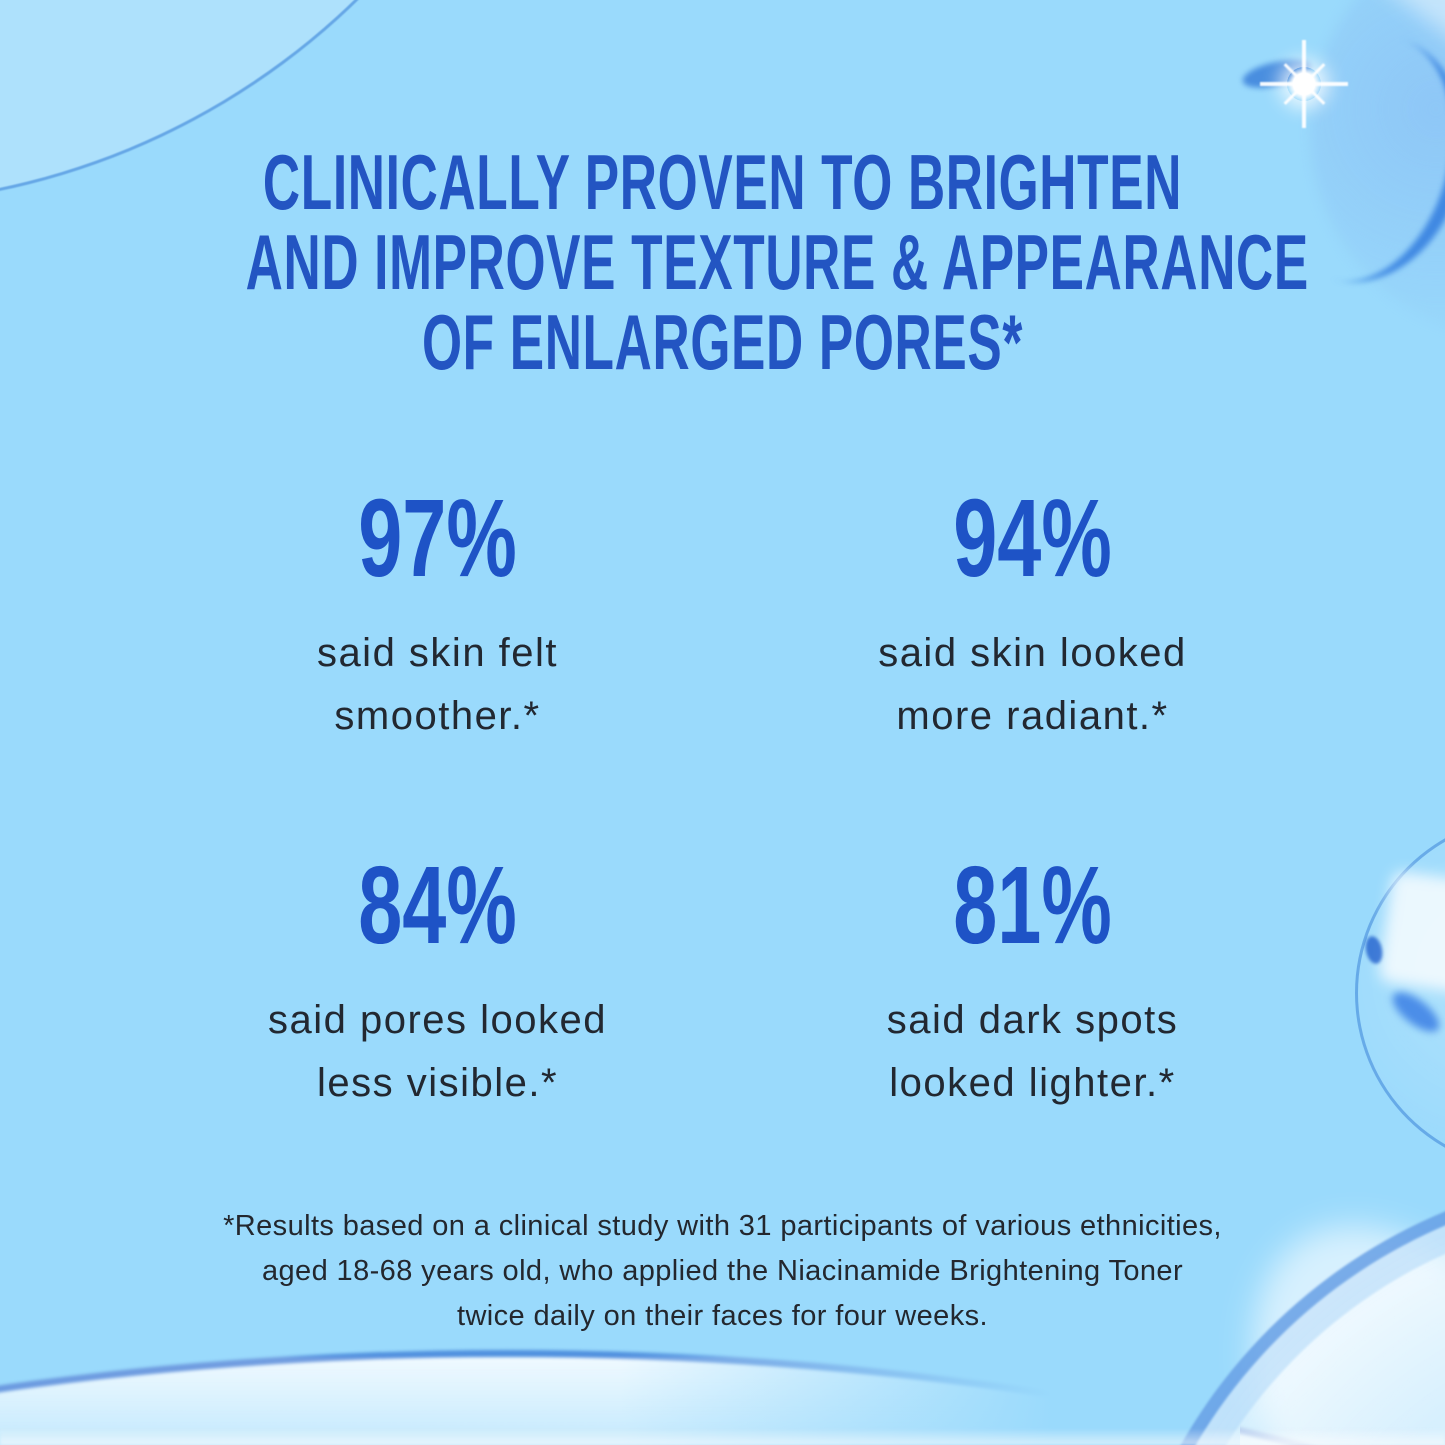  I want to click on stat-skin-smoother: 97% said skin felt smoother.*, so click(437, 612).